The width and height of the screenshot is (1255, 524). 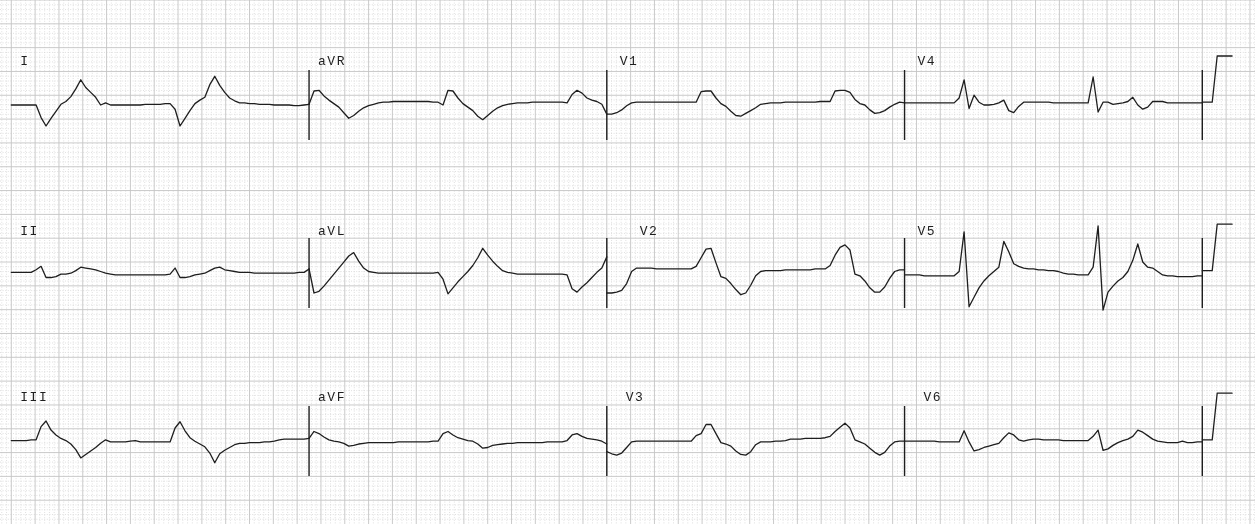 What do you see at coordinates (933, 398) in the screenshot?
I see `text: V6` at bounding box center [933, 398].